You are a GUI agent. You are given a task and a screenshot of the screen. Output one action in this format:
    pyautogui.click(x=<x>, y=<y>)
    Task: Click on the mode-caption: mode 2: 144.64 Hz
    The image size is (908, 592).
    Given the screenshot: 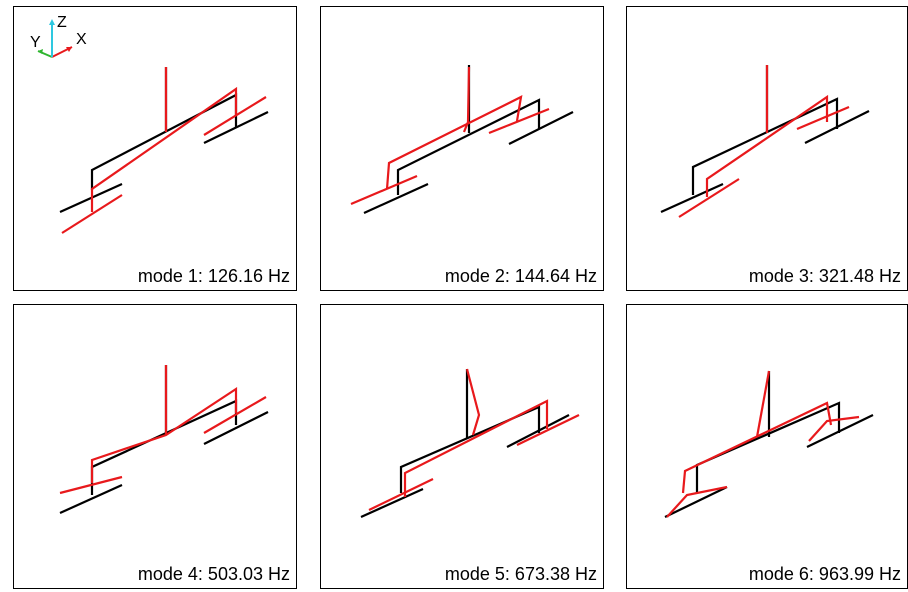 What is the action you would take?
    pyautogui.click(x=520, y=276)
    